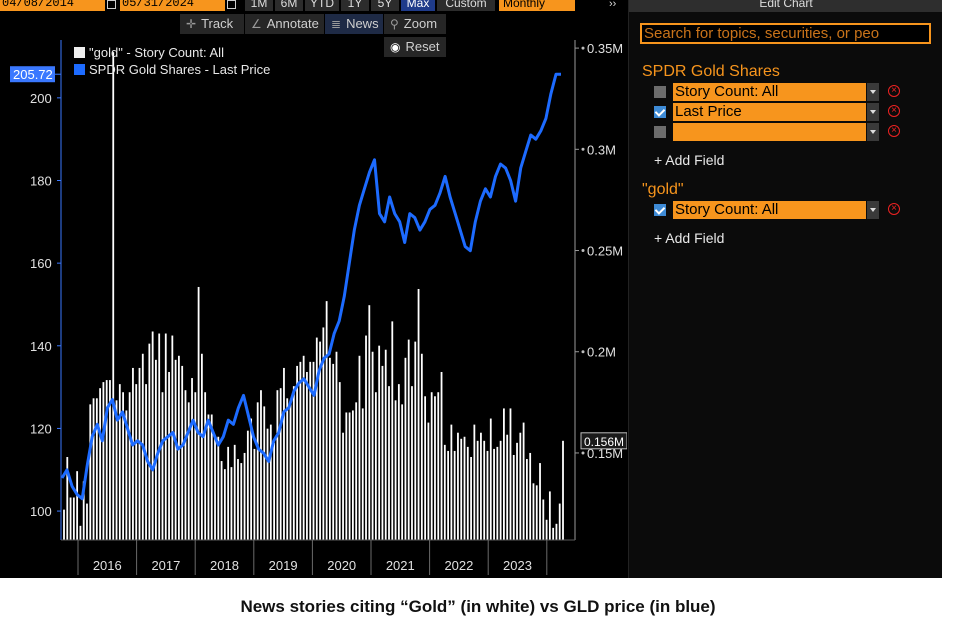  I want to click on reset-icon: ◉, so click(395, 47).